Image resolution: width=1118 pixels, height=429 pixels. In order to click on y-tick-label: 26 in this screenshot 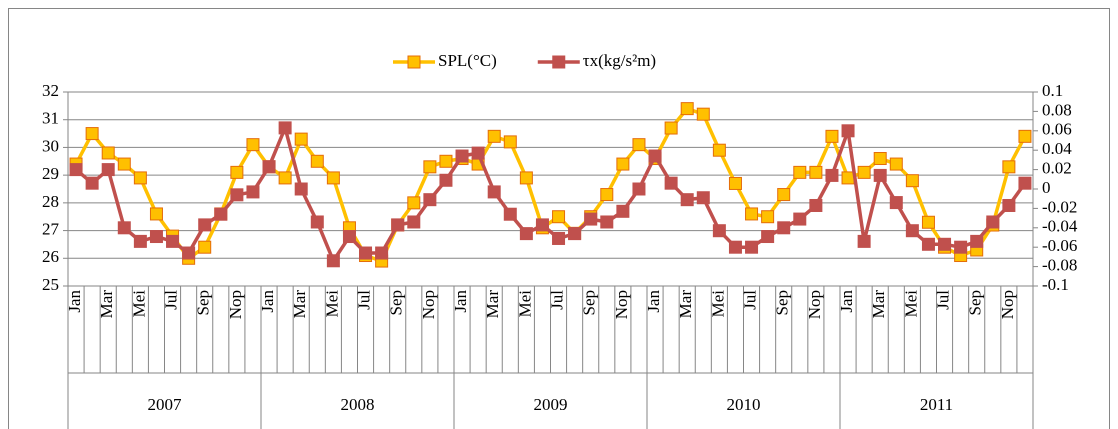, I will do `click(50, 256)`.